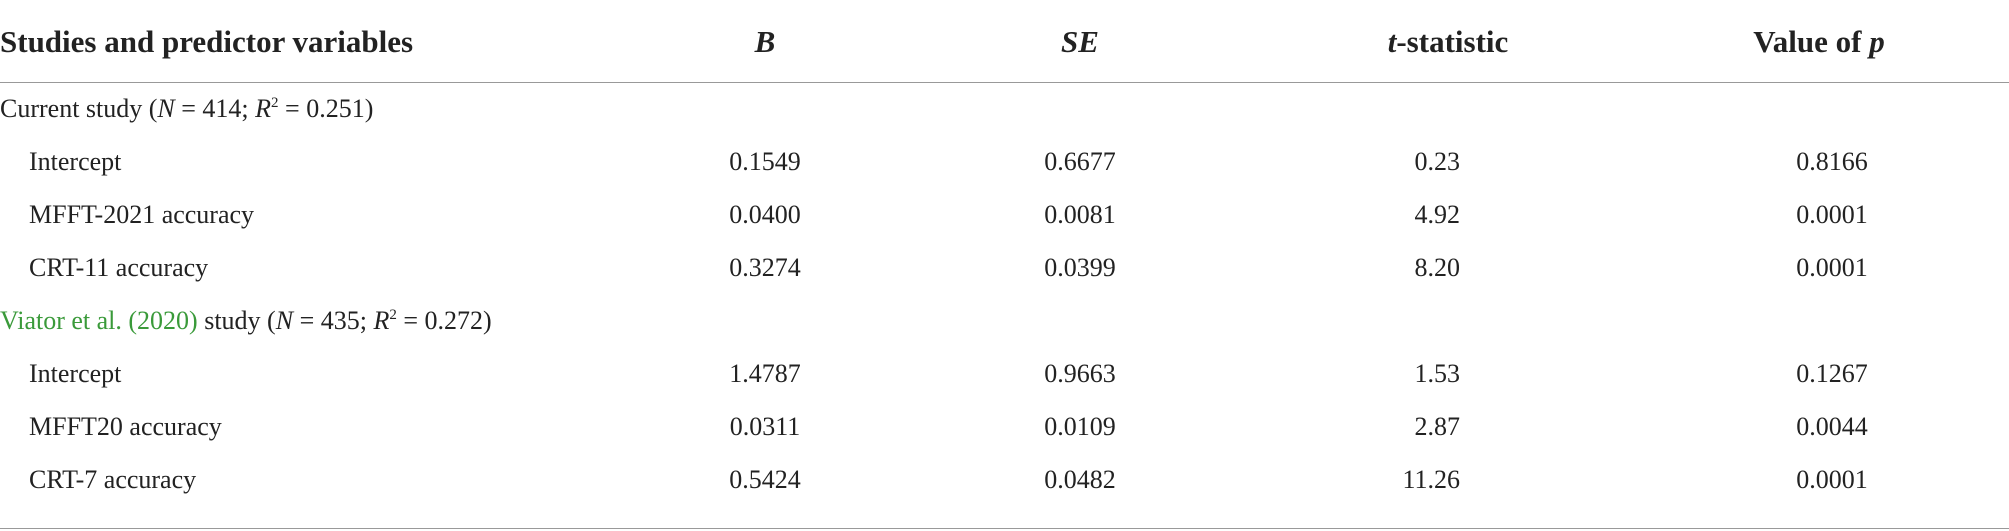 The width and height of the screenshot is (2009, 531). Describe the element at coordinates (1437, 373) in the screenshot. I see `t-value: 1.53` at that location.